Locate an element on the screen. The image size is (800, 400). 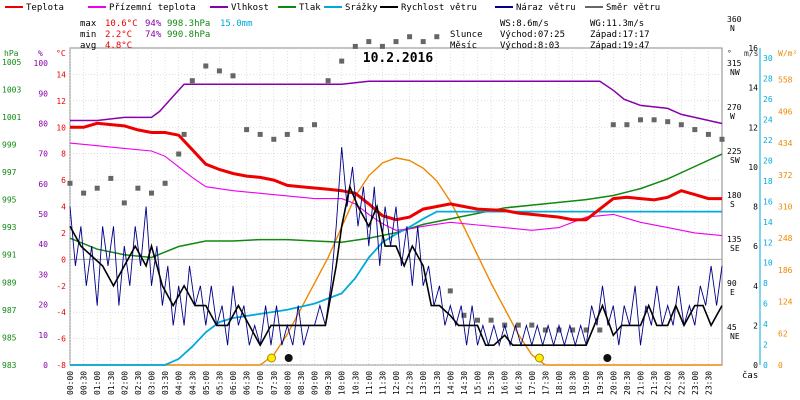
rain-tick-label: 16 is located at coordinates (768, 201).